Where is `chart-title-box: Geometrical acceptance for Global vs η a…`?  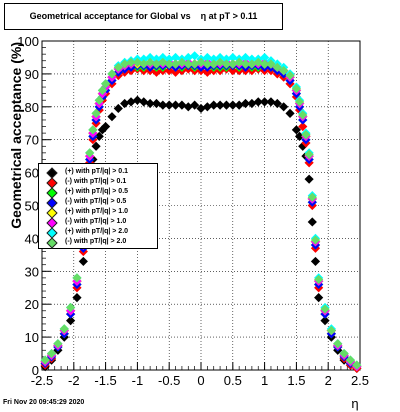 chart-title-box: Geometrical acceptance for Global vs η a… is located at coordinates (143, 16).